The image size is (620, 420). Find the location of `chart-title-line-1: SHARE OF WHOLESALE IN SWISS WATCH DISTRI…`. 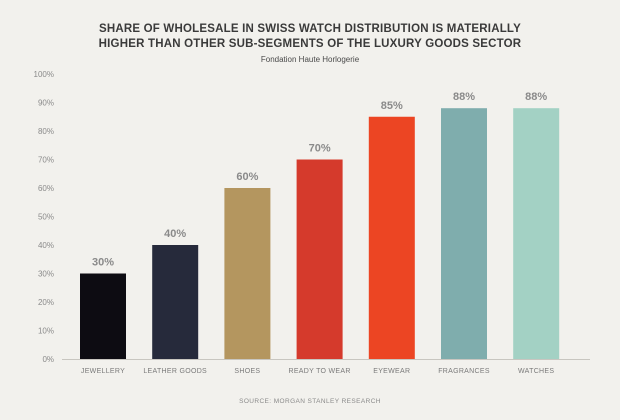

chart-title-line-1: SHARE OF WHOLESALE IN SWISS WATCH DISTRI… is located at coordinates (310, 29).